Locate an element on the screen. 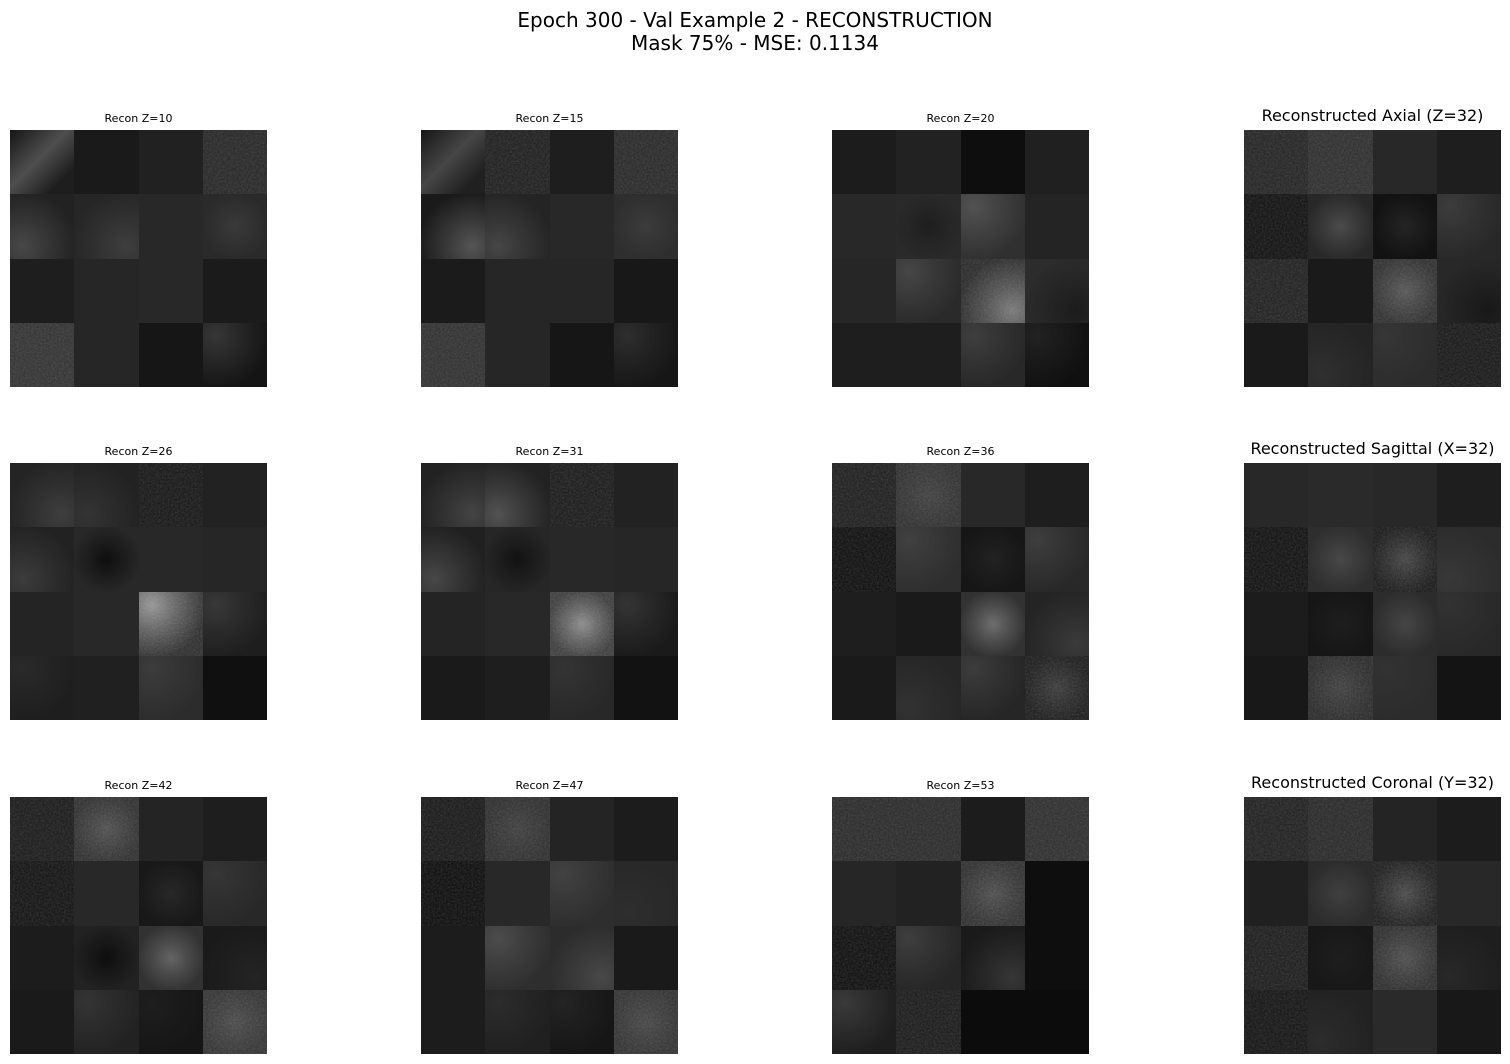  panel-title: Recon Z=20 is located at coordinates (960, 118).